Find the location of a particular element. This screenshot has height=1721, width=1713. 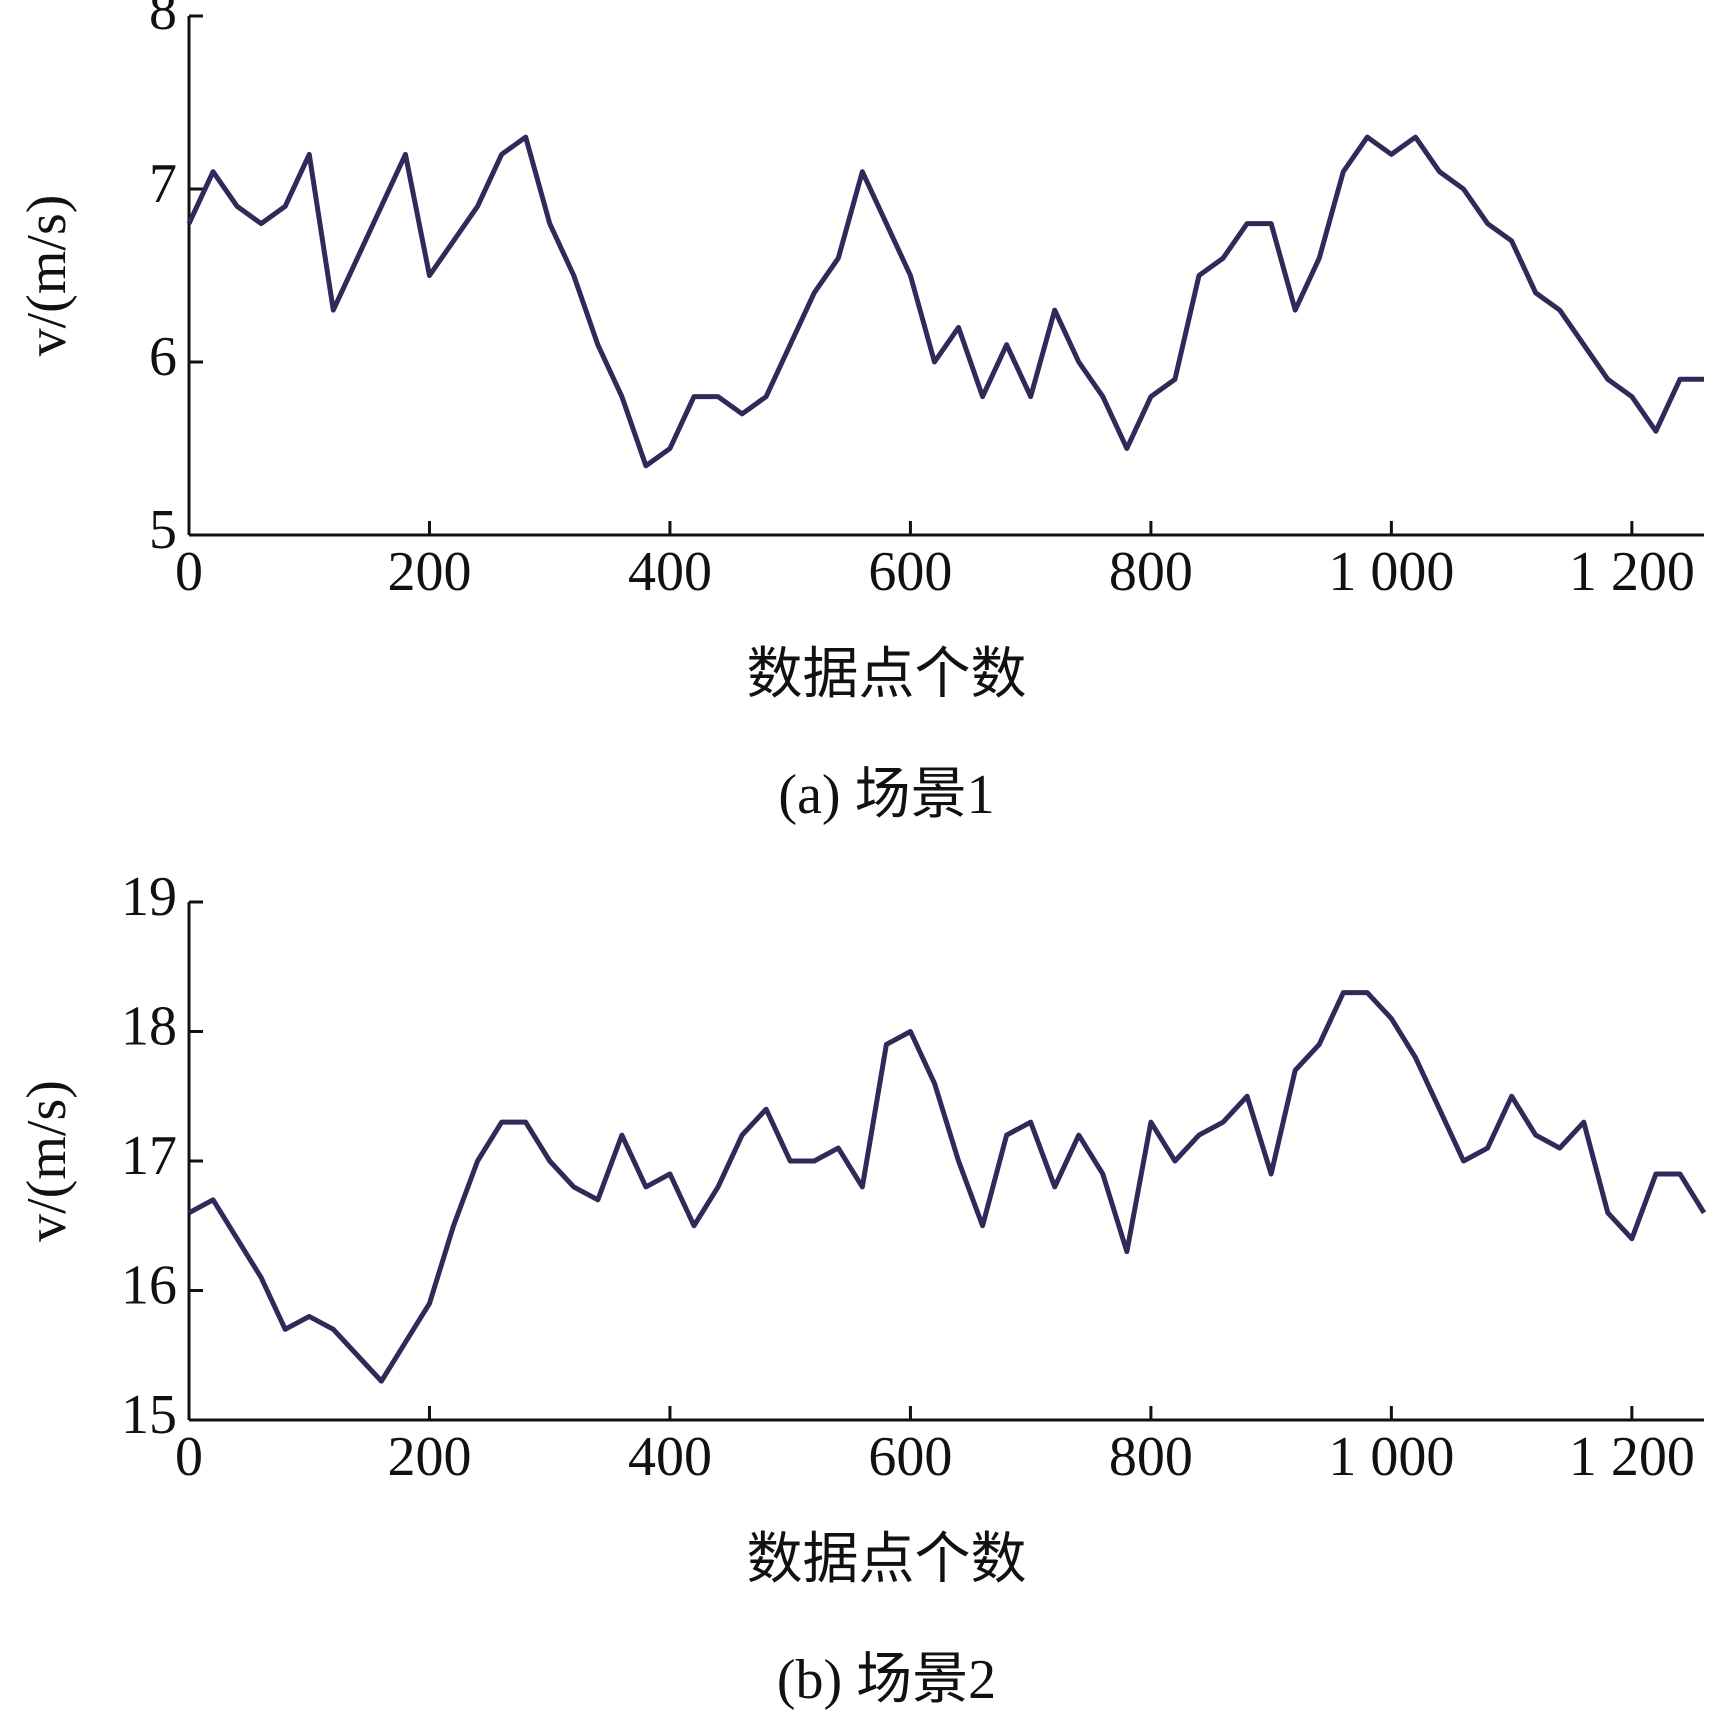

y-tick-label: 6 is located at coordinates (163, 357).